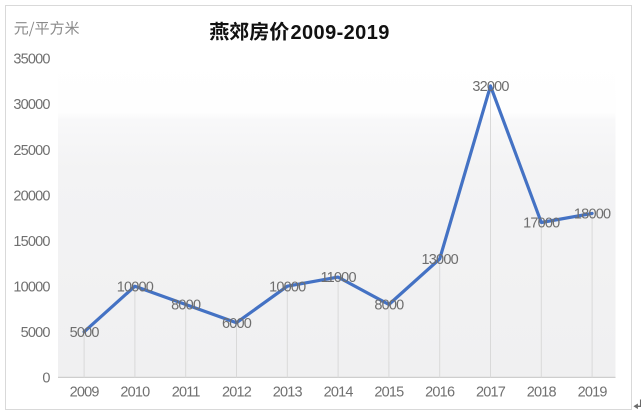 The height and width of the screenshot is (415, 641). What do you see at coordinates (542, 393) in the screenshot?
I see `svg-text: 2018` at bounding box center [542, 393].